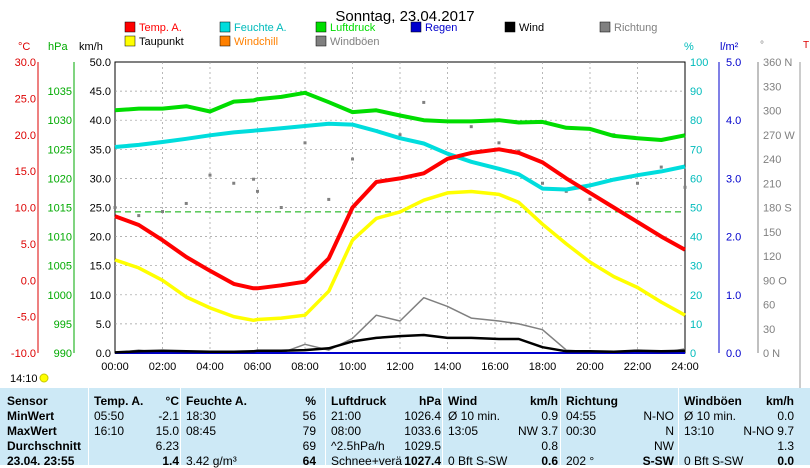 The image size is (810, 468). Describe the element at coordinates (463, 431) in the screenshot. I see `table-cell-time: 13:05` at that location.